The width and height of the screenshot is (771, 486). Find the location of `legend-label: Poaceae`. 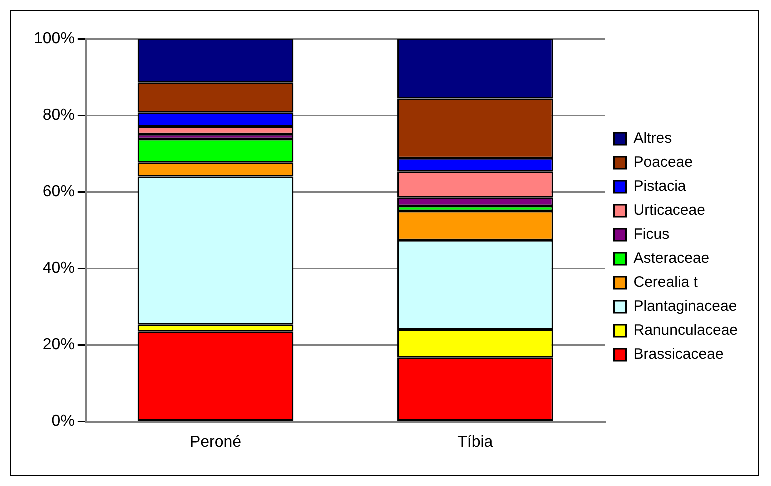

legend-label: Poaceae is located at coordinates (663, 163).